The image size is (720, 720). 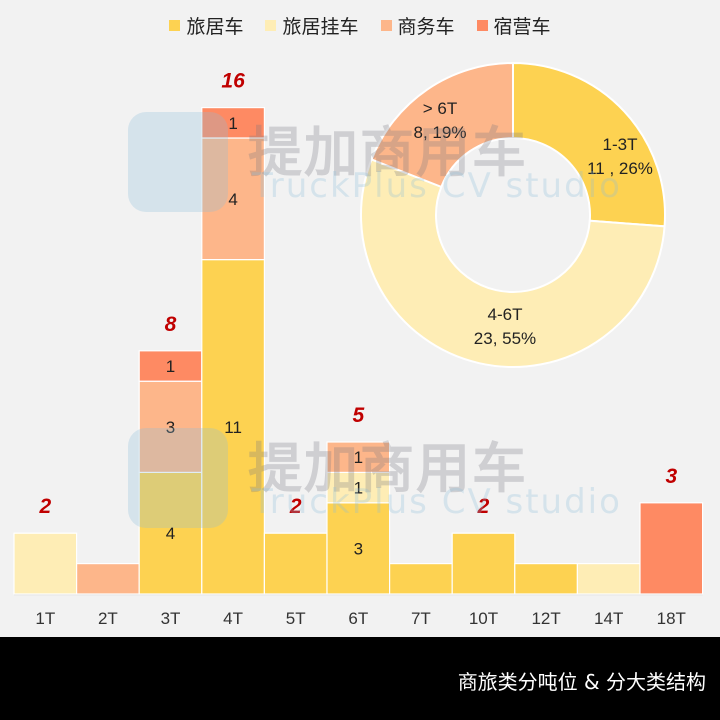 I want to click on x-tick-label: 5T, so click(x=296, y=618).